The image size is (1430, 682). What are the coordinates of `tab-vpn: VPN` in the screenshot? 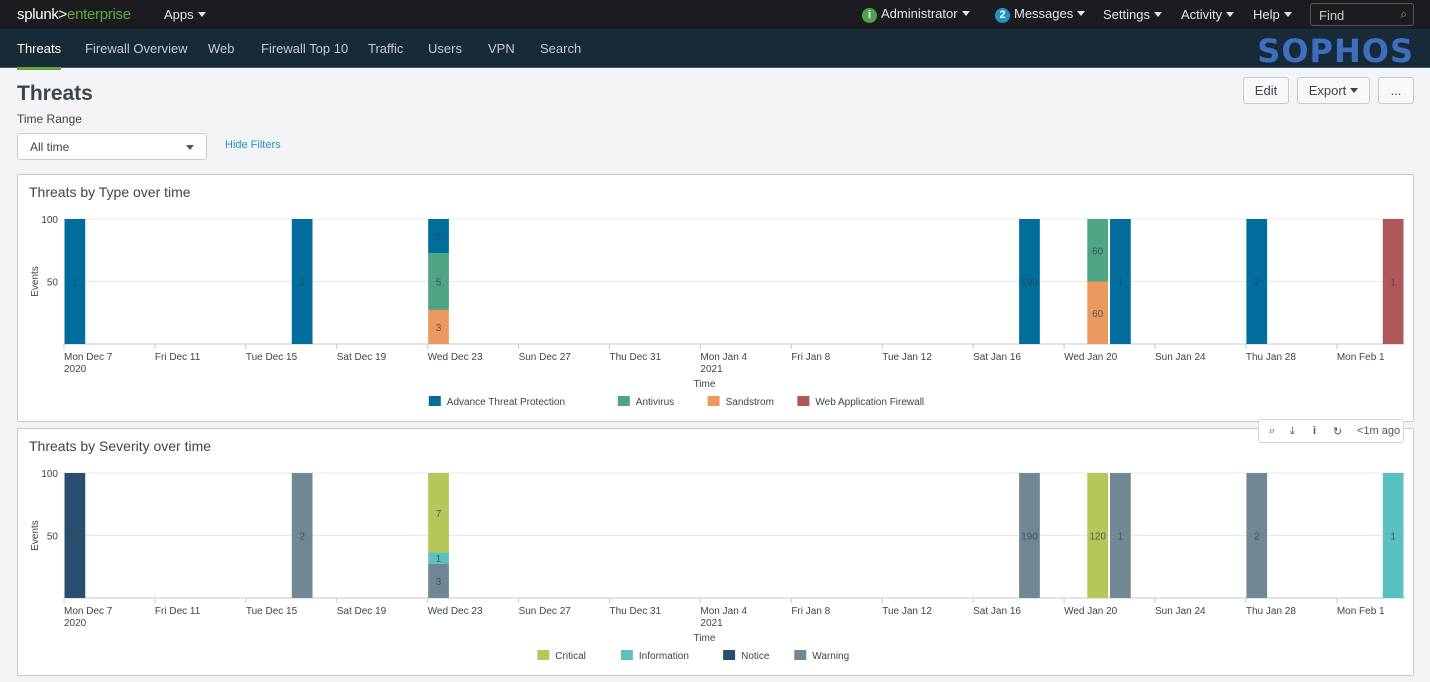 It's located at (501, 48).